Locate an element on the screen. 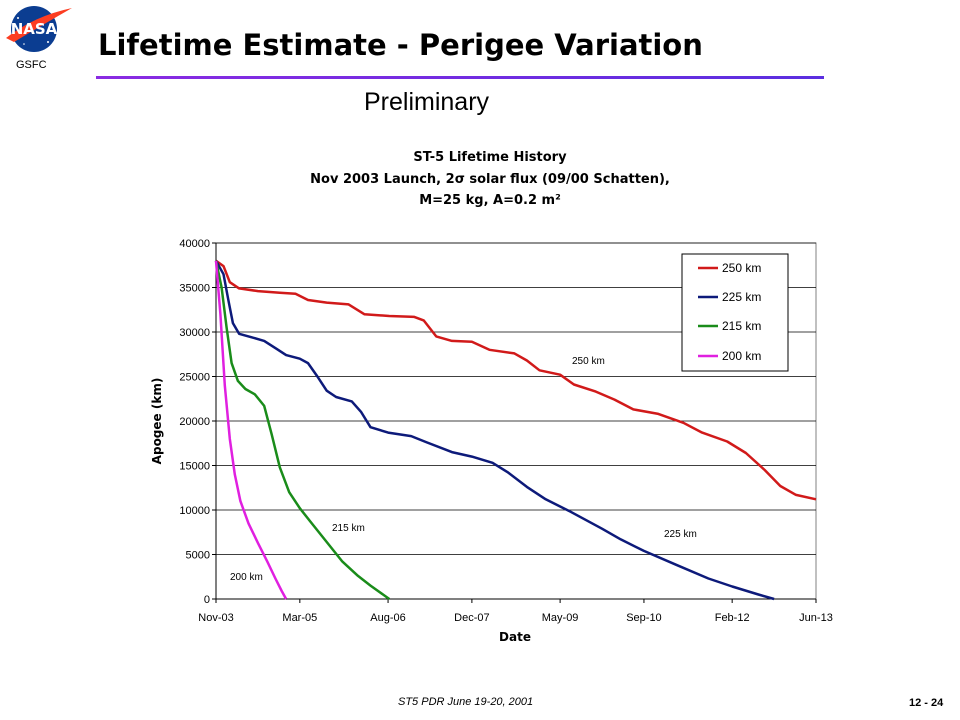  annotation-225km: 225 km is located at coordinates (680, 534).